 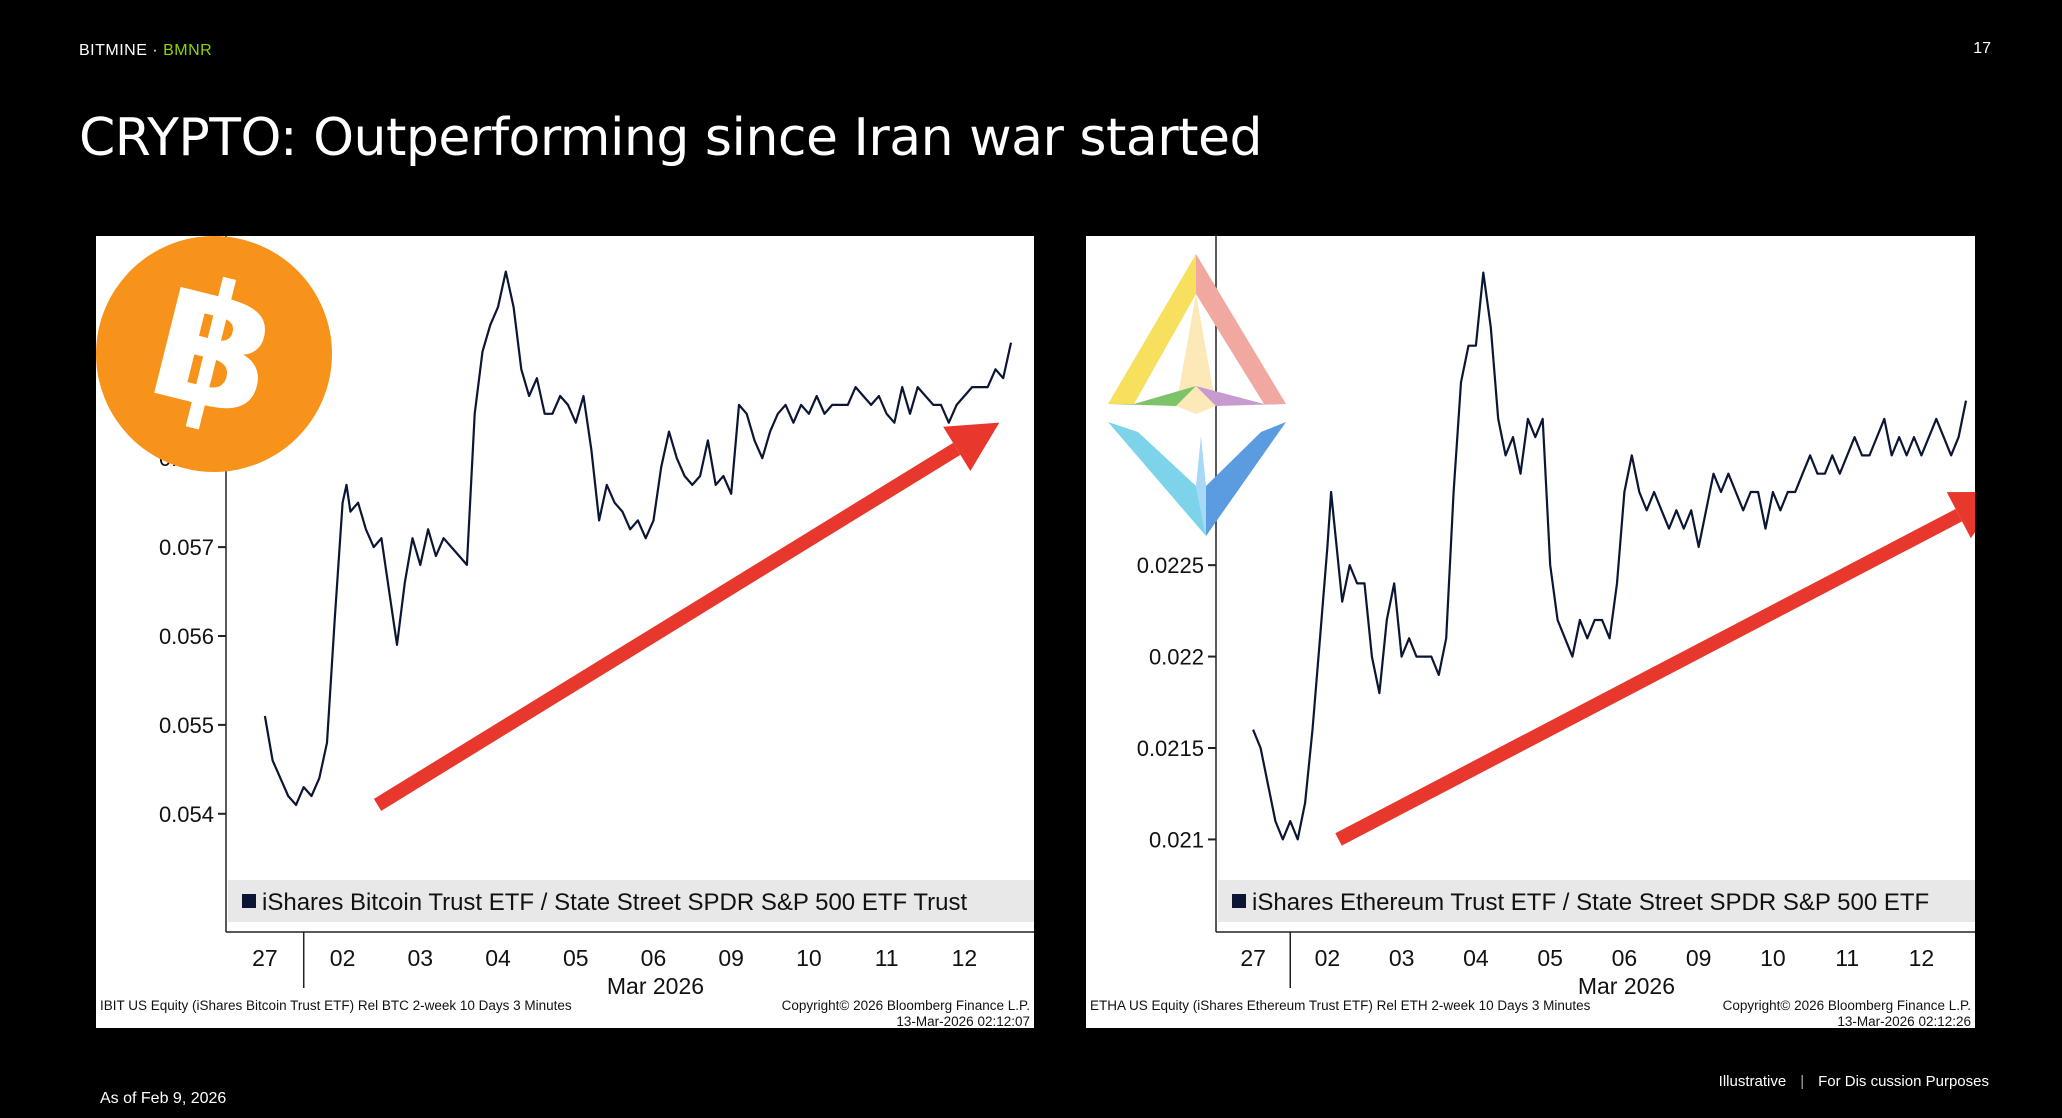 What do you see at coordinates (1904, 1021) in the screenshot?
I see `timestamp-caption: 13-Mar-2026 02:12:26` at bounding box center [1904, 1021].